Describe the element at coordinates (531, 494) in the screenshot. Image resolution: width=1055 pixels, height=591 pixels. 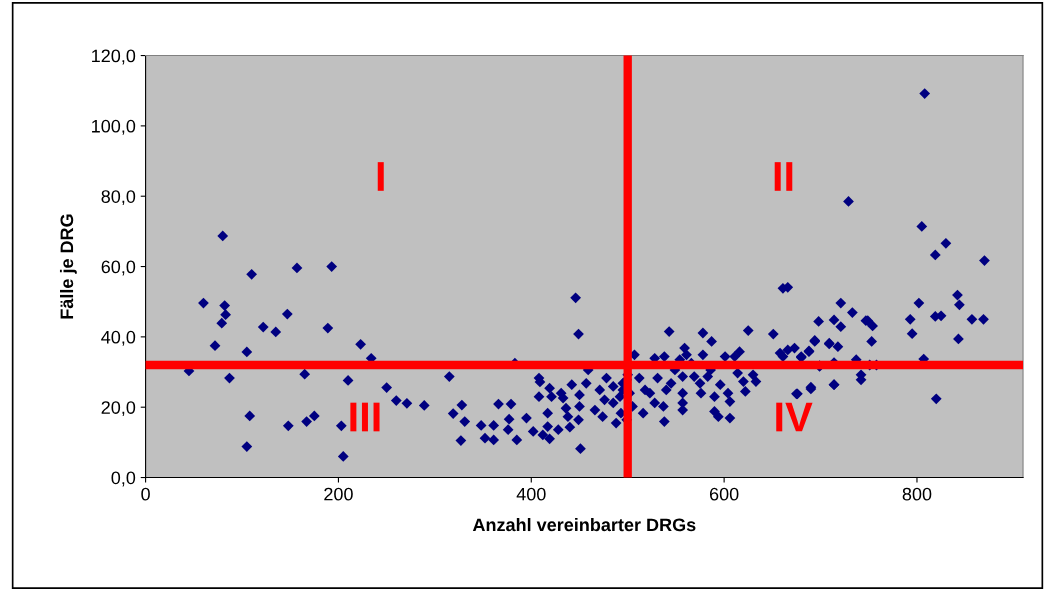
I see `x-tick-label: 400` at that location.